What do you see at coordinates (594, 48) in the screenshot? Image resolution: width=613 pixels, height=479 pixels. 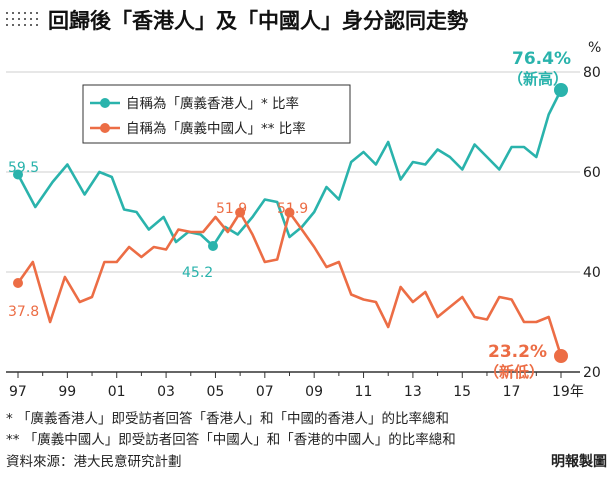 I see `y-axis-unit: %` at bounding box center [594, 48].